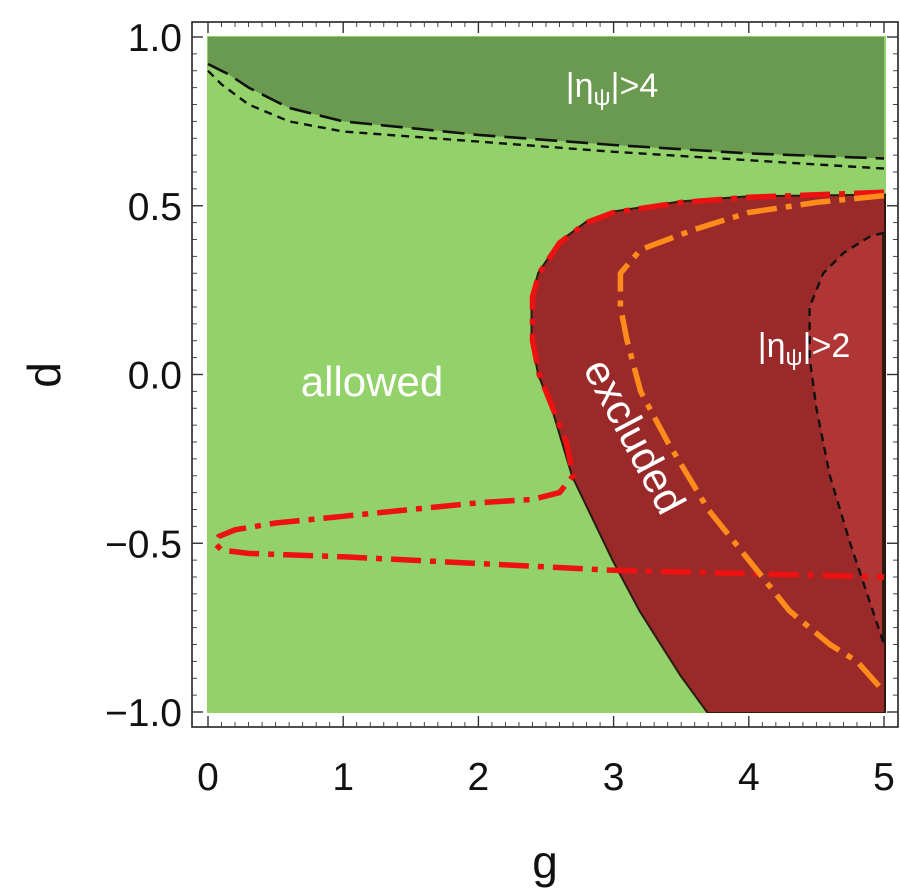 Image resolution: width=900 pixels, height=890 pixels. What do you see at coordinates (602, 97) in the screenshot?
I see `eta4-label-sub: ψ` at bounding box center [602, 97].